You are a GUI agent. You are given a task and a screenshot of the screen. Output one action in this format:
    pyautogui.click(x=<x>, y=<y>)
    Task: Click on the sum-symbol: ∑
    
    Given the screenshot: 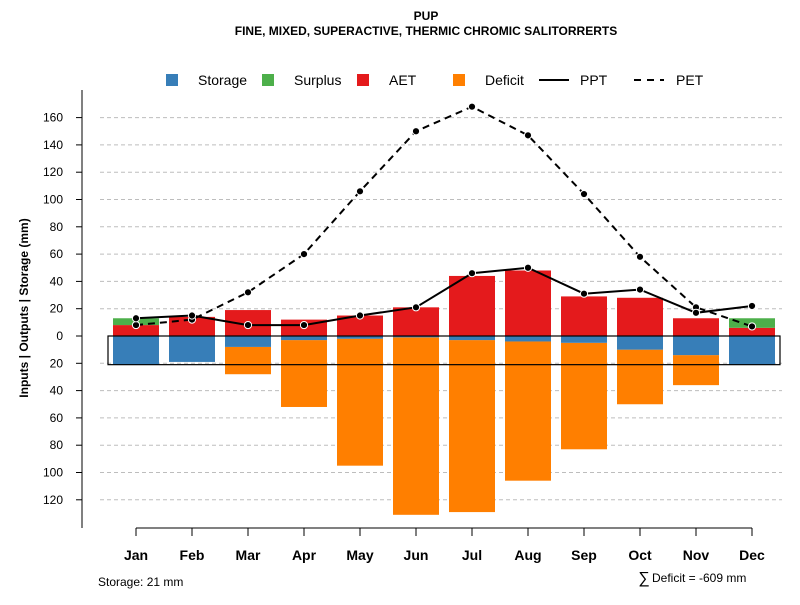 What is the action you would take?
    pyautogui.click(x=643, y=578)
    